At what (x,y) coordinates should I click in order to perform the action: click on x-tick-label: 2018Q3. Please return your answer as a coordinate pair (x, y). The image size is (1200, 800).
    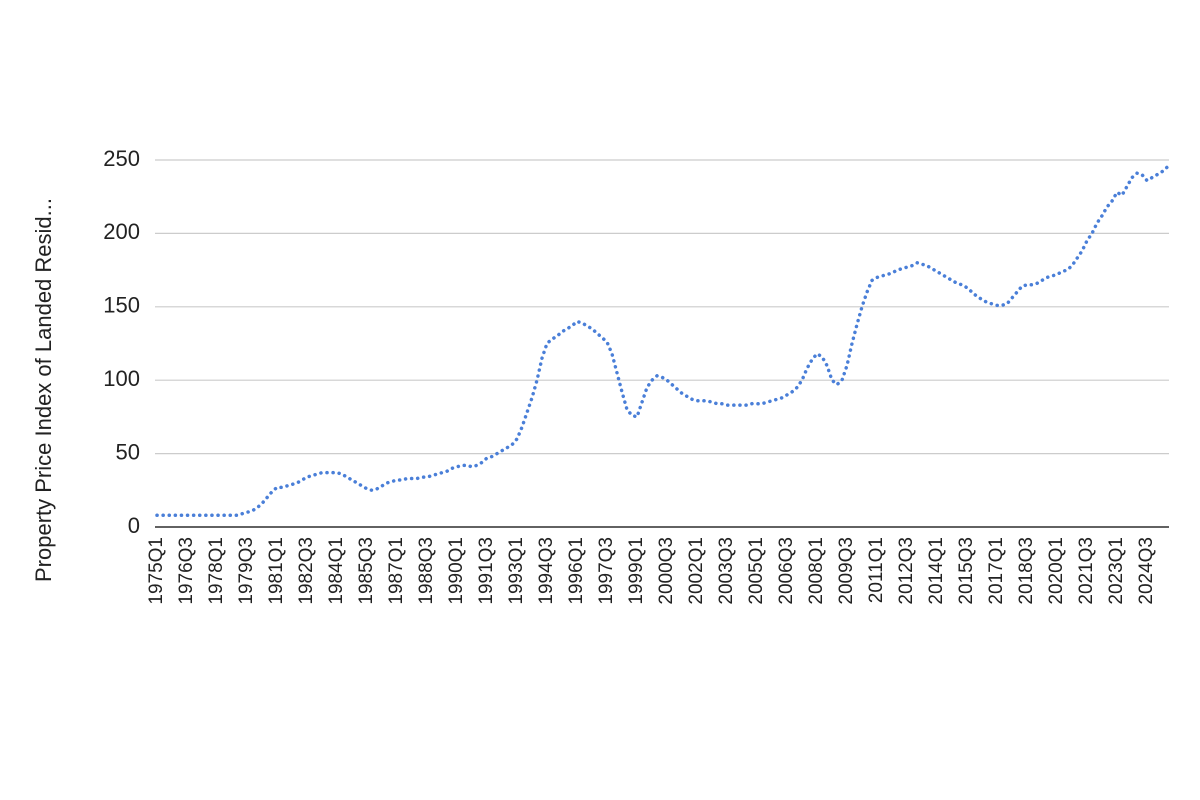
    Looking at the image, I should click on (1026, 571).